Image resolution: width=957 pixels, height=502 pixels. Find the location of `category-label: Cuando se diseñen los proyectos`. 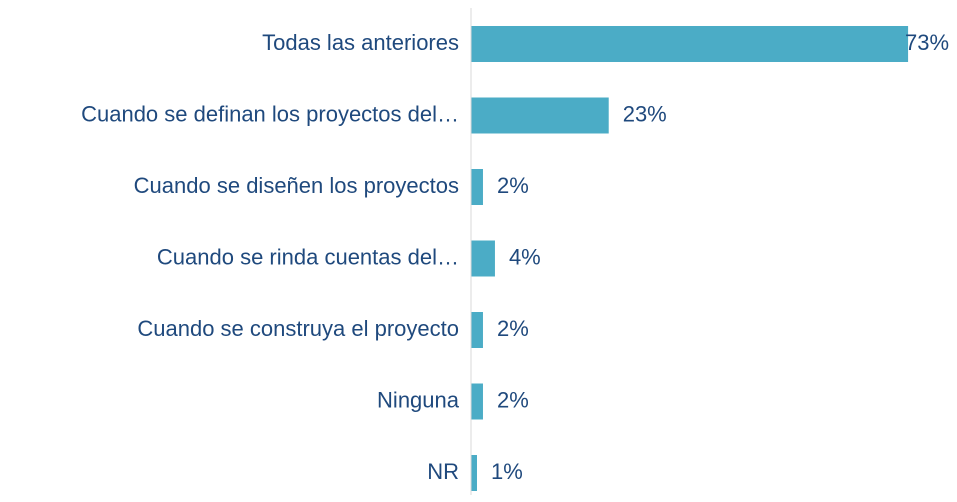

category-label: Cuando se diseñen los proyectos is located at coordinates (296, 185).